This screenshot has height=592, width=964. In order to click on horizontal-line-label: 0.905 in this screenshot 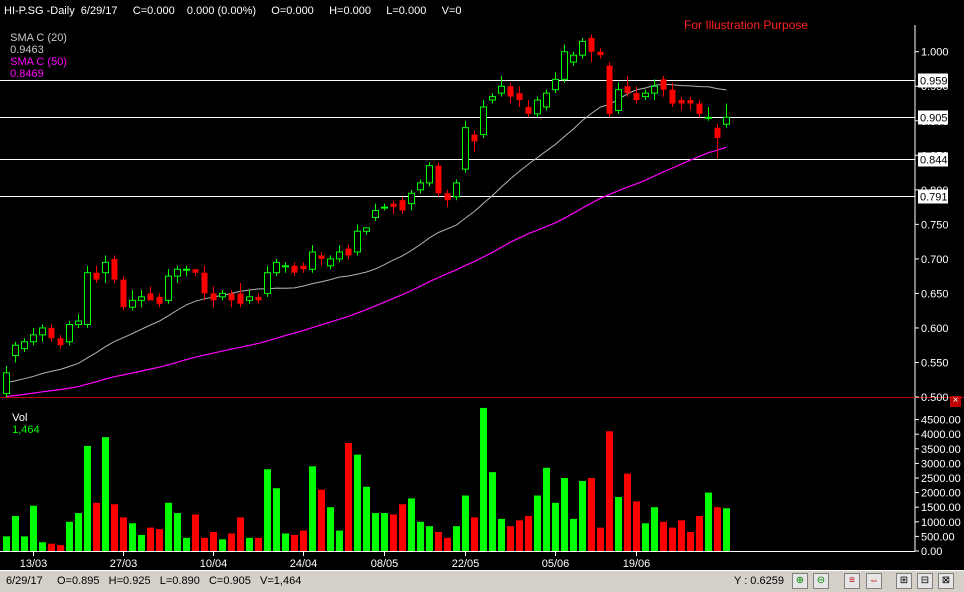, I will do `click(934, 119)`.